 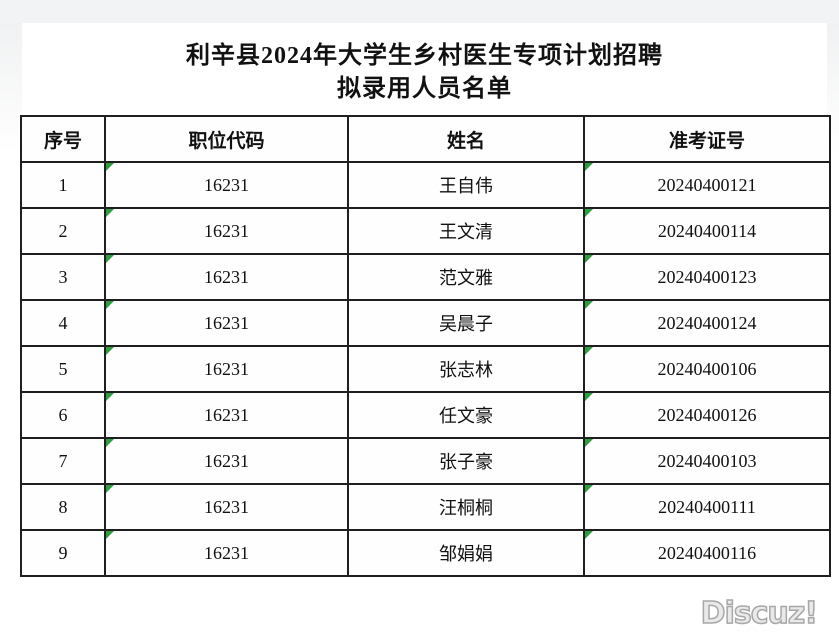 I want to click on cell-ticket-no: 20240400114, so click(x=707, y=231).